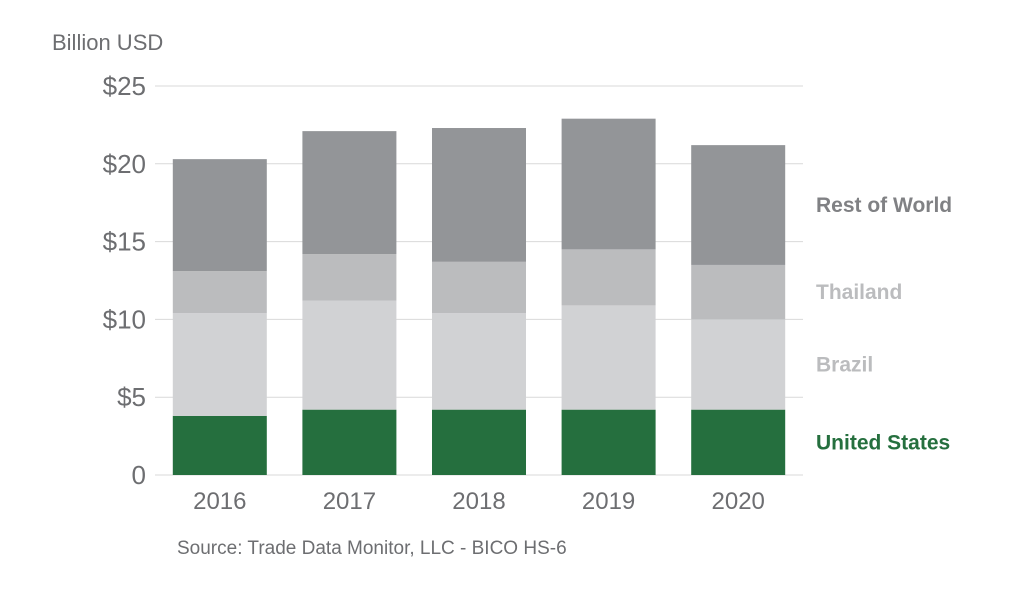 Image resolution: width=1009 pixels, height=606 pixels. I want to click on y-tick-label: $25, so click(124, 86).